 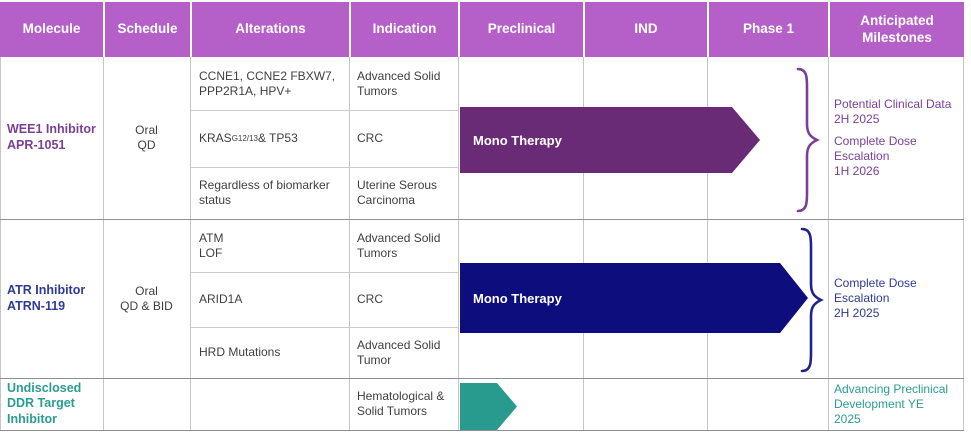 I want to click on alteration-cell: KRAS G12/13 & TP53, so click(x=248, y=138).